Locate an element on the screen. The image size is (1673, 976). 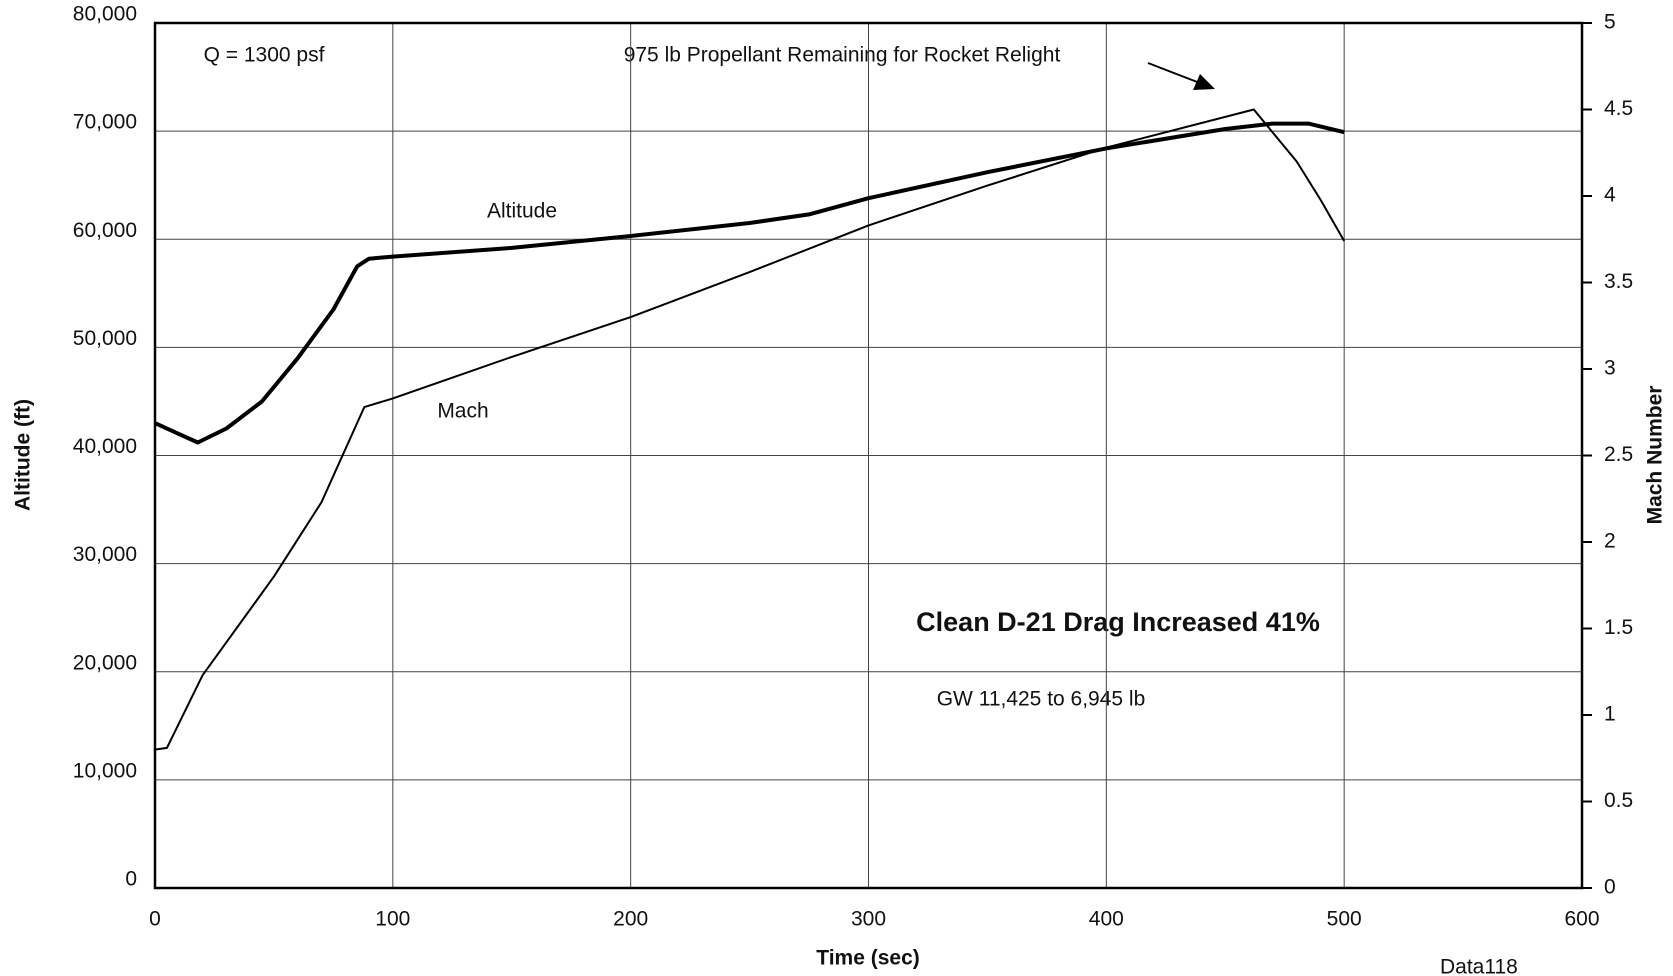
y-tick-label: 50,000 is located at coordinates (105, 338).